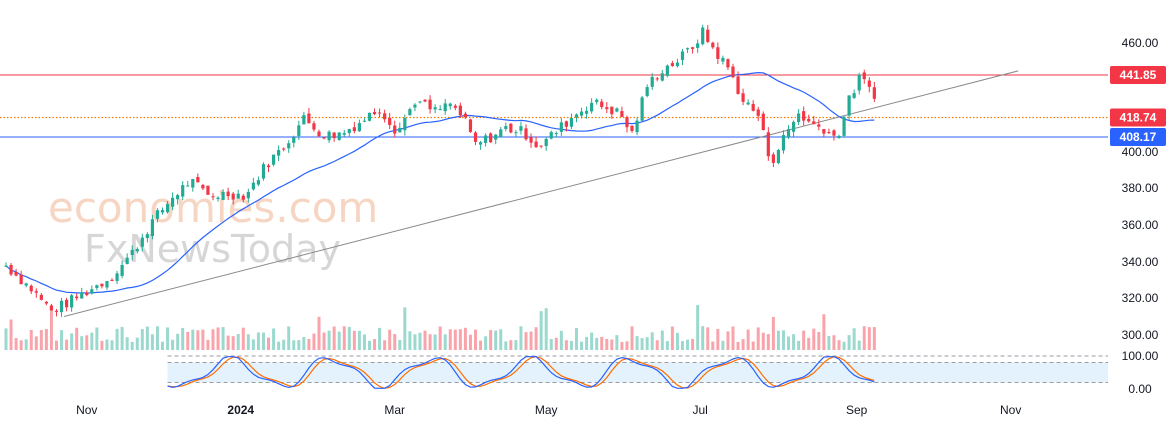  Describe the element at coordinates (440, 327) in the screenshot. I see `volume-bars` at that location.